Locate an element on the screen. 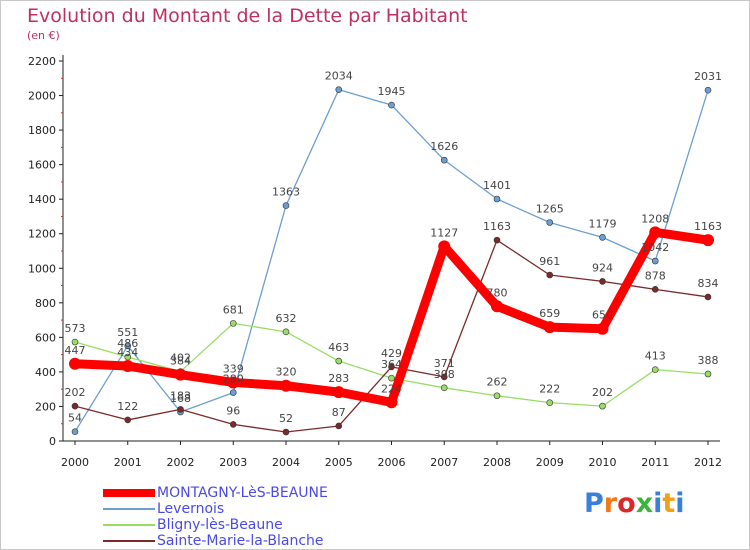 The image size is (750, 550). data-label-0: 1208 is located at coordinates (655, 218).